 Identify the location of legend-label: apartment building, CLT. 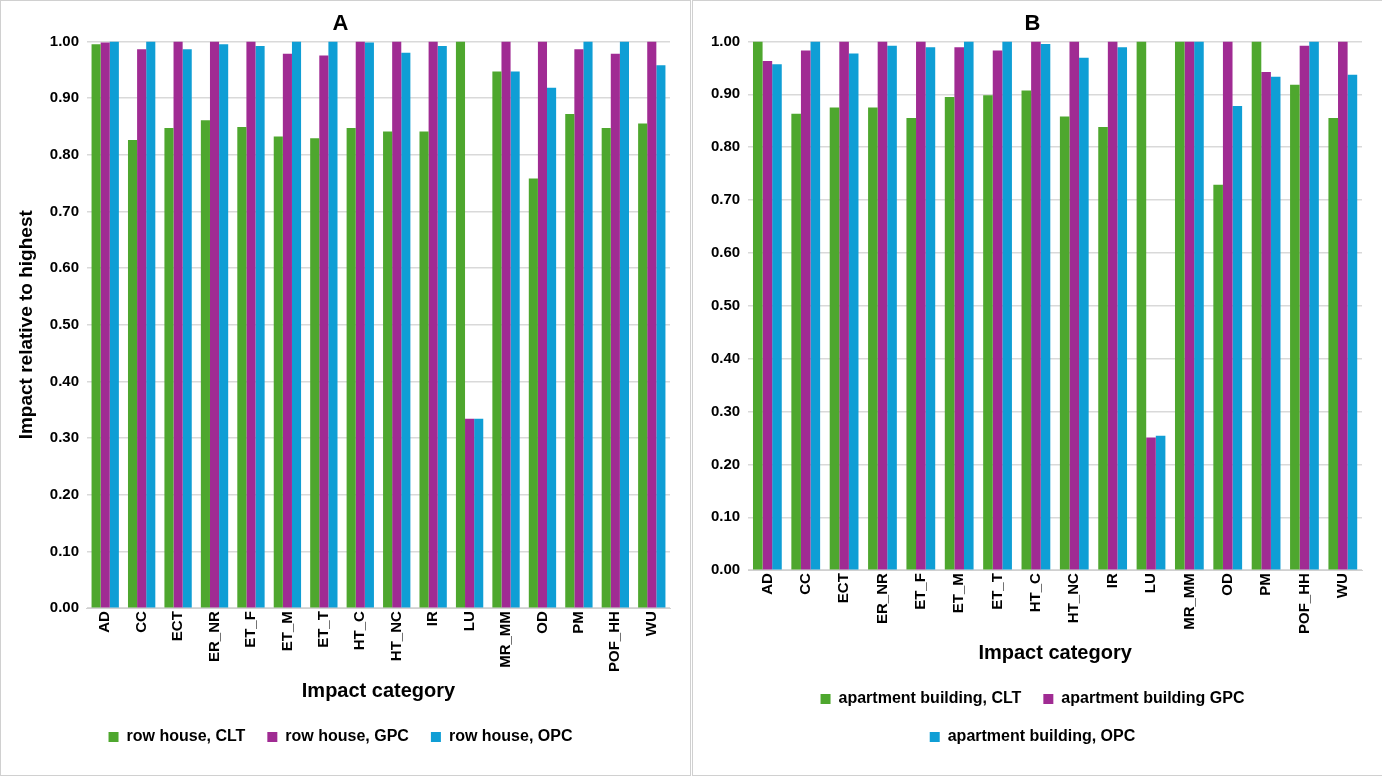
(930, 698).